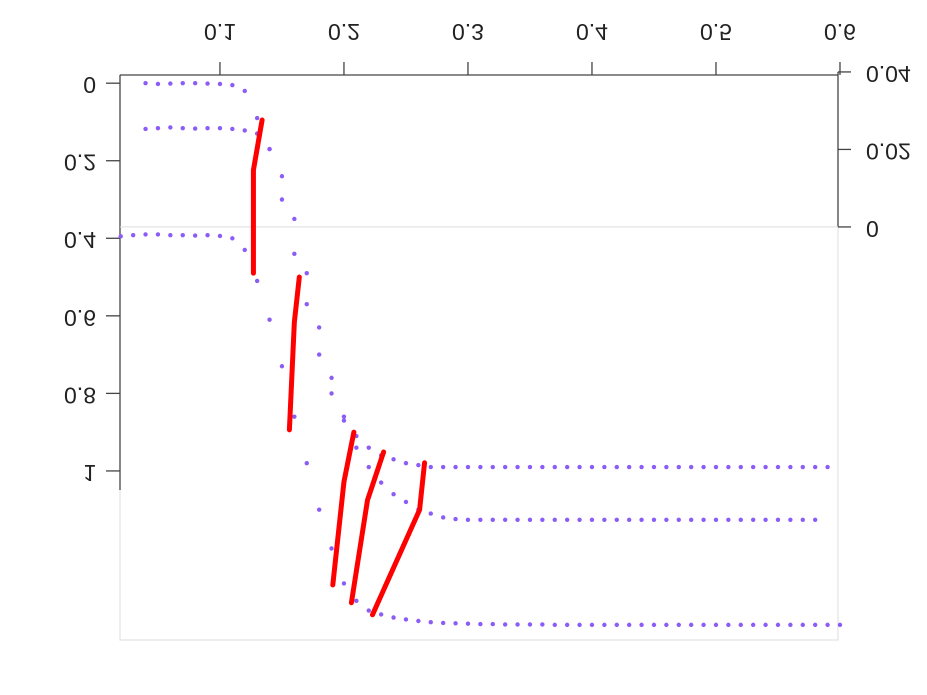 Image resolution: width=927 pixels, height=695 pixels. Describe the element at coordinates (80, 318) in the screenshot. I see `y-tick-label: 0.6` at that location.